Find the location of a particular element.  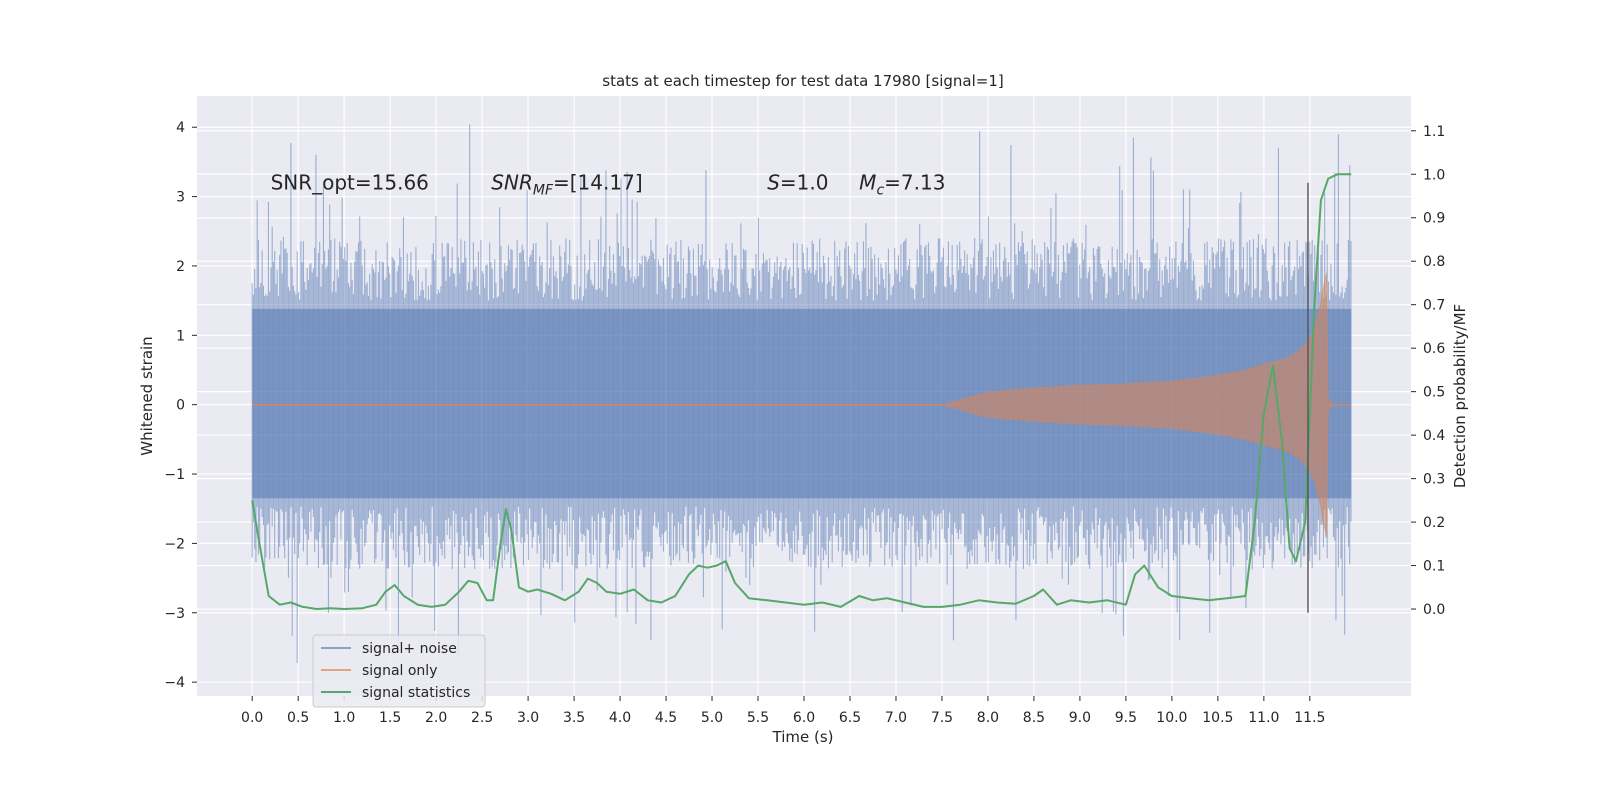

x-tick-label: 5.0 is located at coordinates (712, 718).